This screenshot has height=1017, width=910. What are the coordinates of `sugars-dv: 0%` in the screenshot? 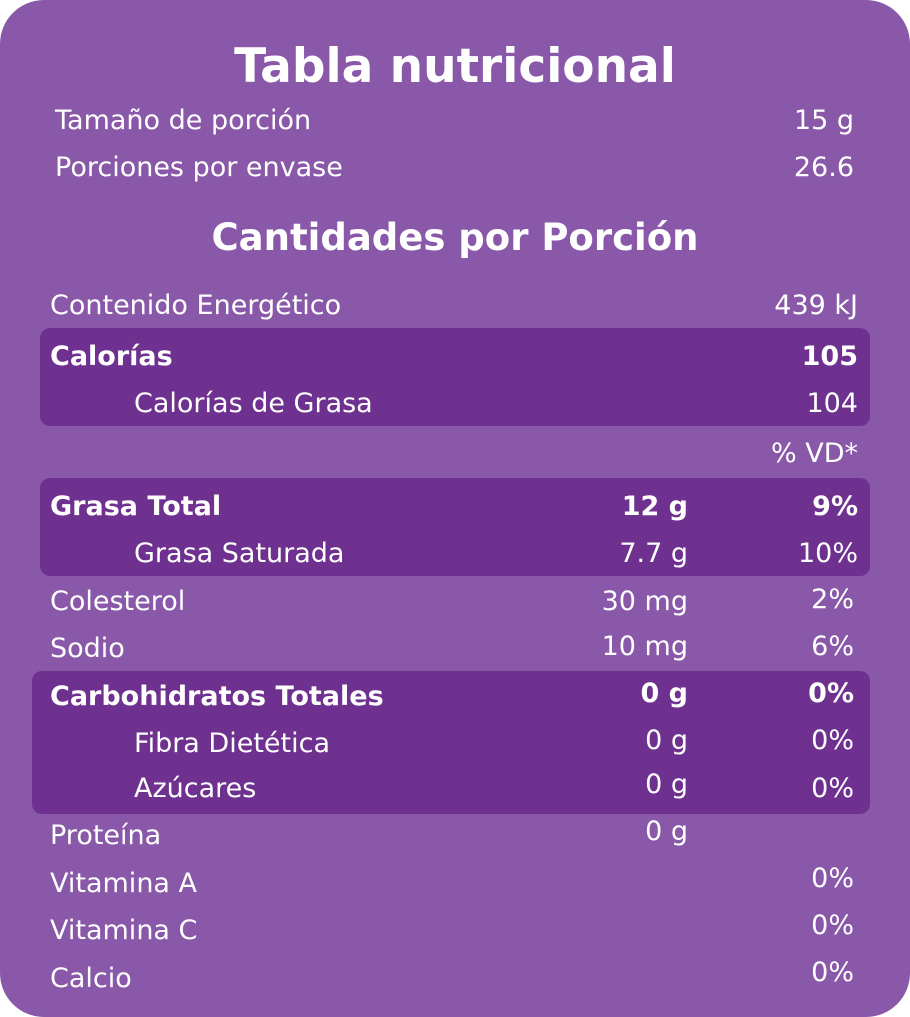 It's located at (832, 788).